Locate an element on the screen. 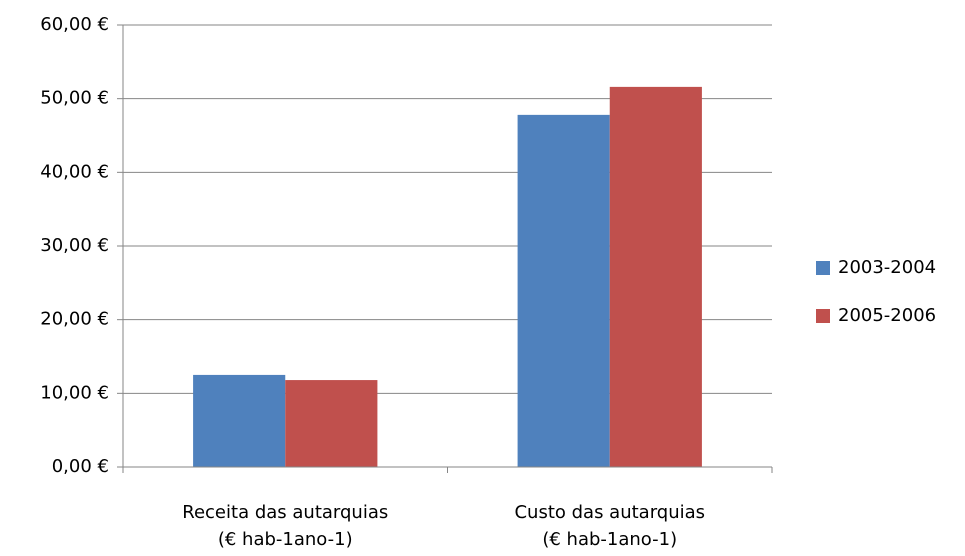 This screenshot has height=556, width=965. x-tick-label: Custo das autarquias is located at coordinates (609, 512).